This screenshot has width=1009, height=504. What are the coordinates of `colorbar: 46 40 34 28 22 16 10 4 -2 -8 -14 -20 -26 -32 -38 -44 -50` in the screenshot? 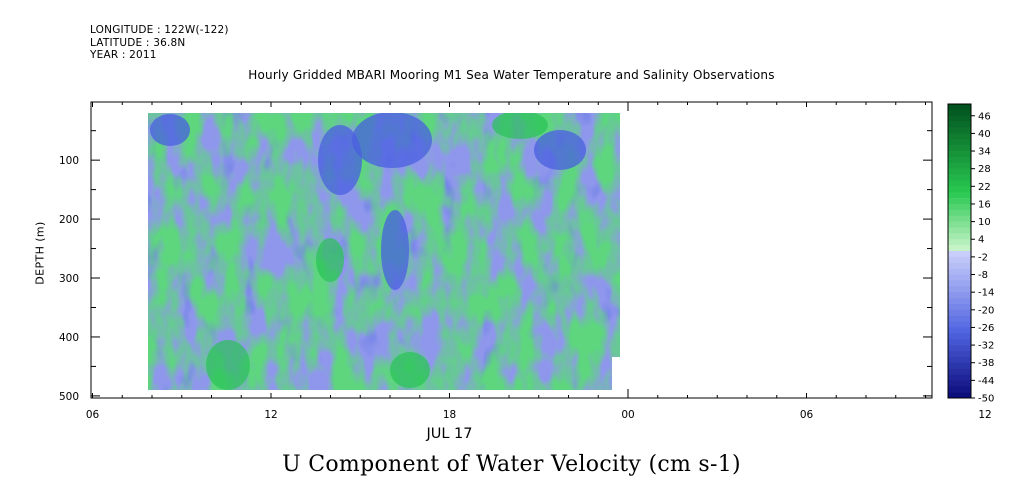 It's located at (970, 254).